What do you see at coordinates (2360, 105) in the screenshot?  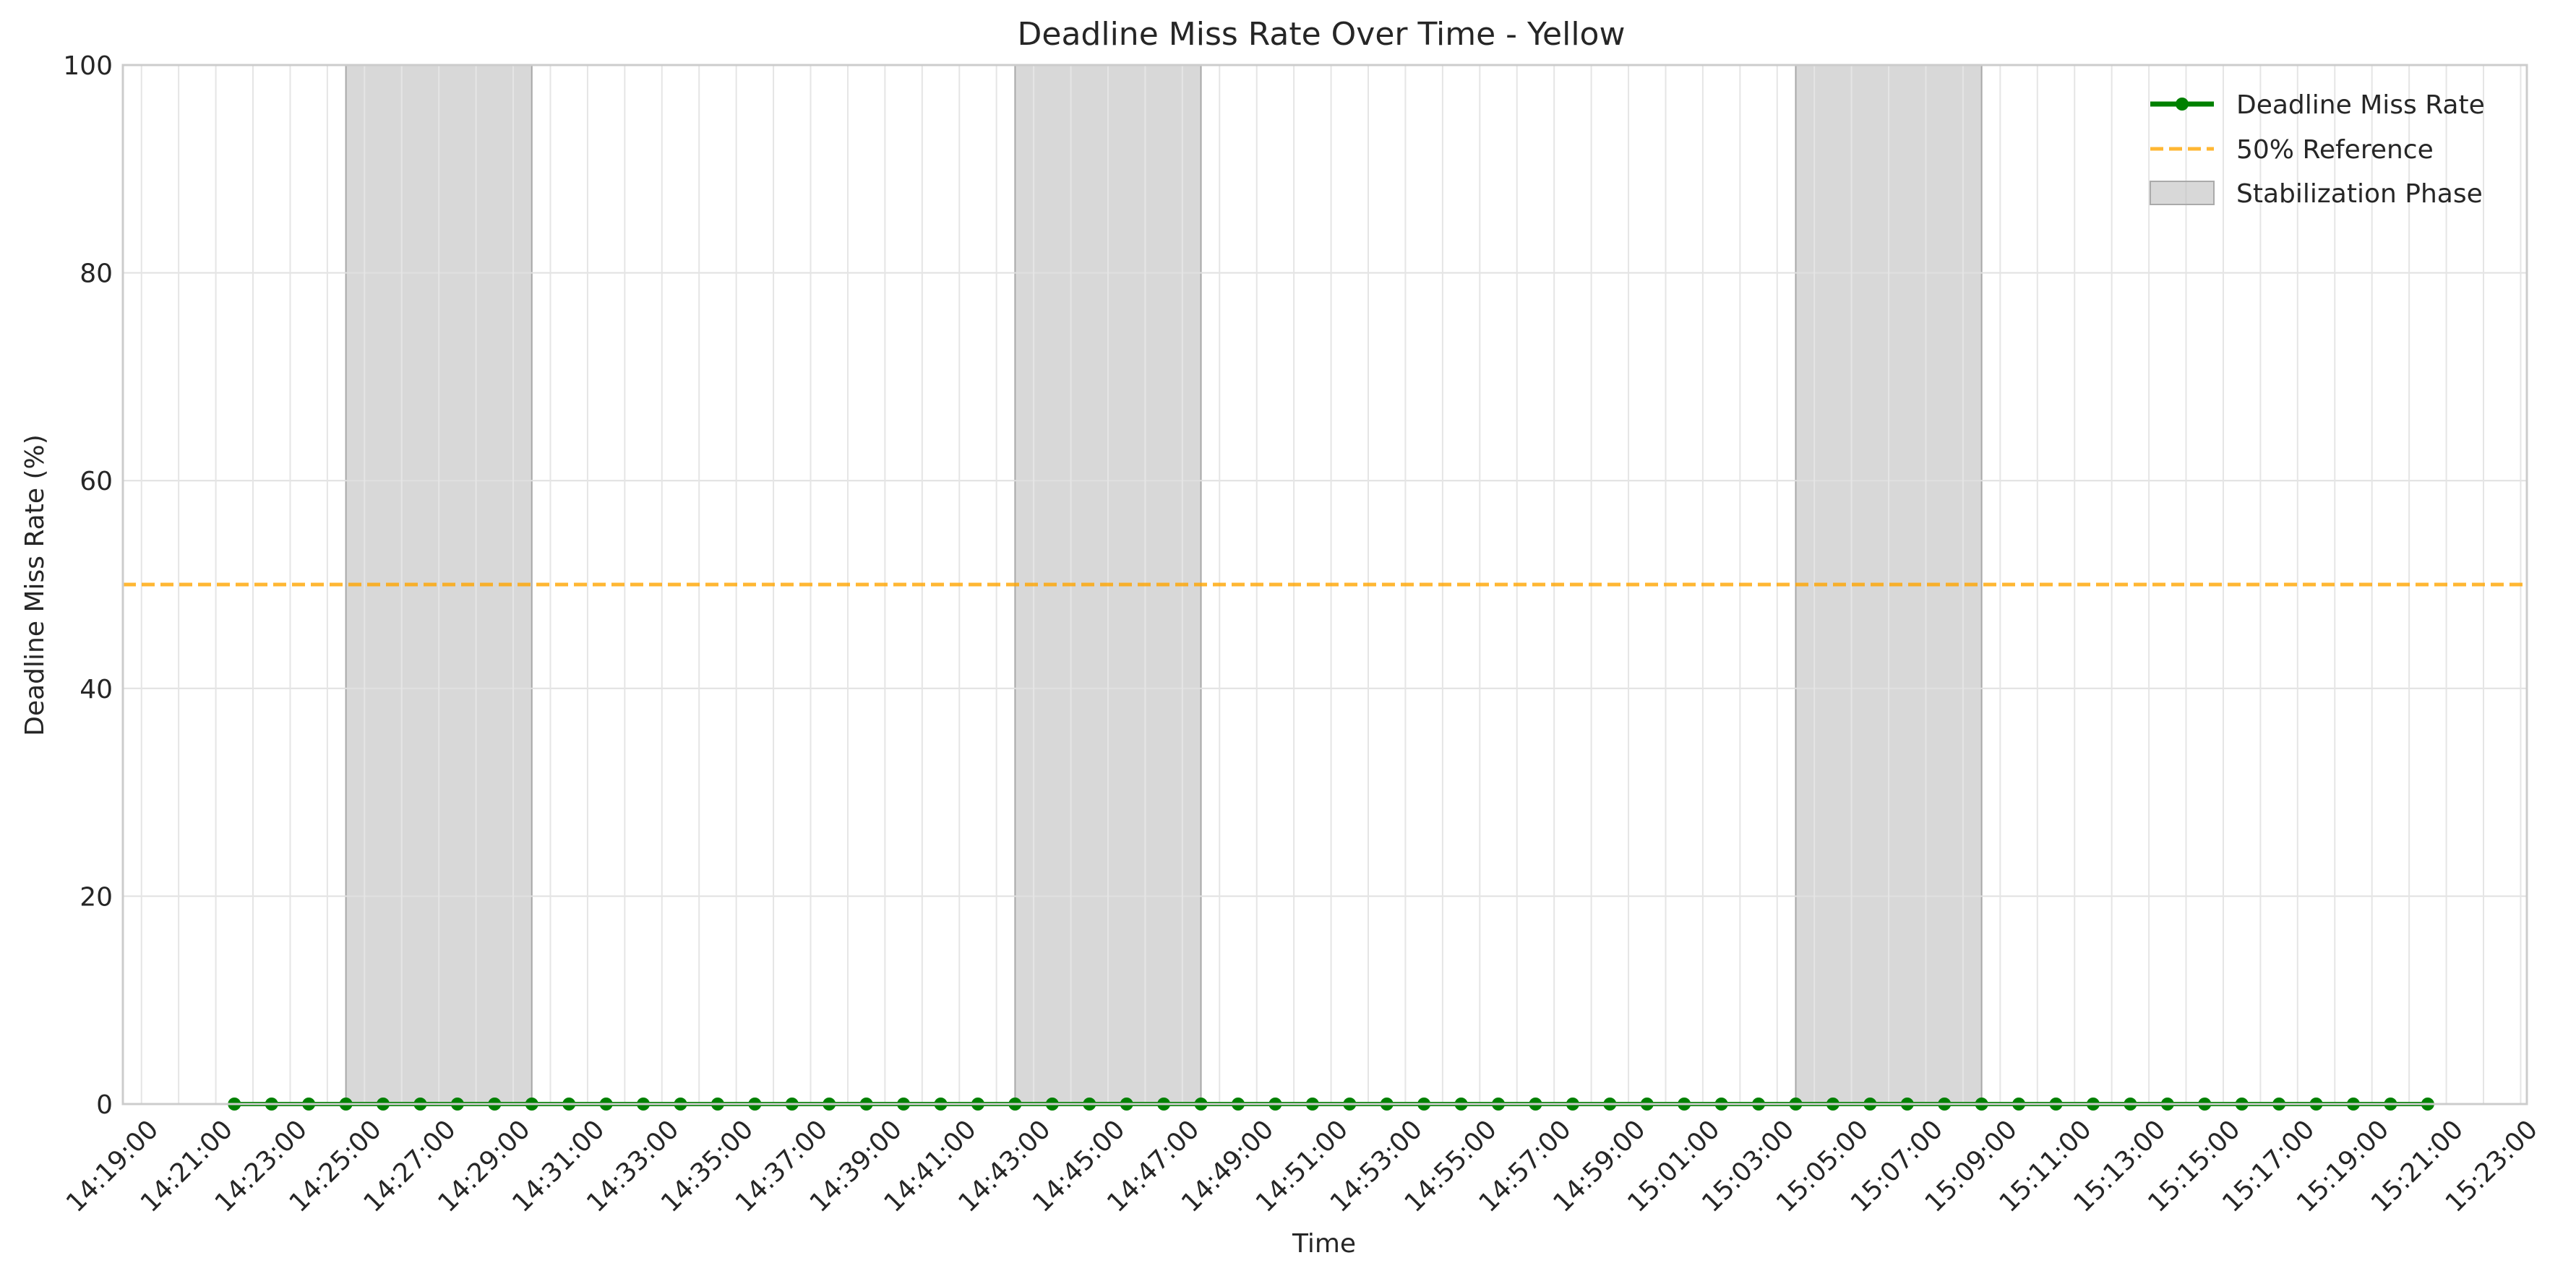 I see `legend-label-miss-rate: Deadline Miss Rate` at bounding box center [2360, 105].